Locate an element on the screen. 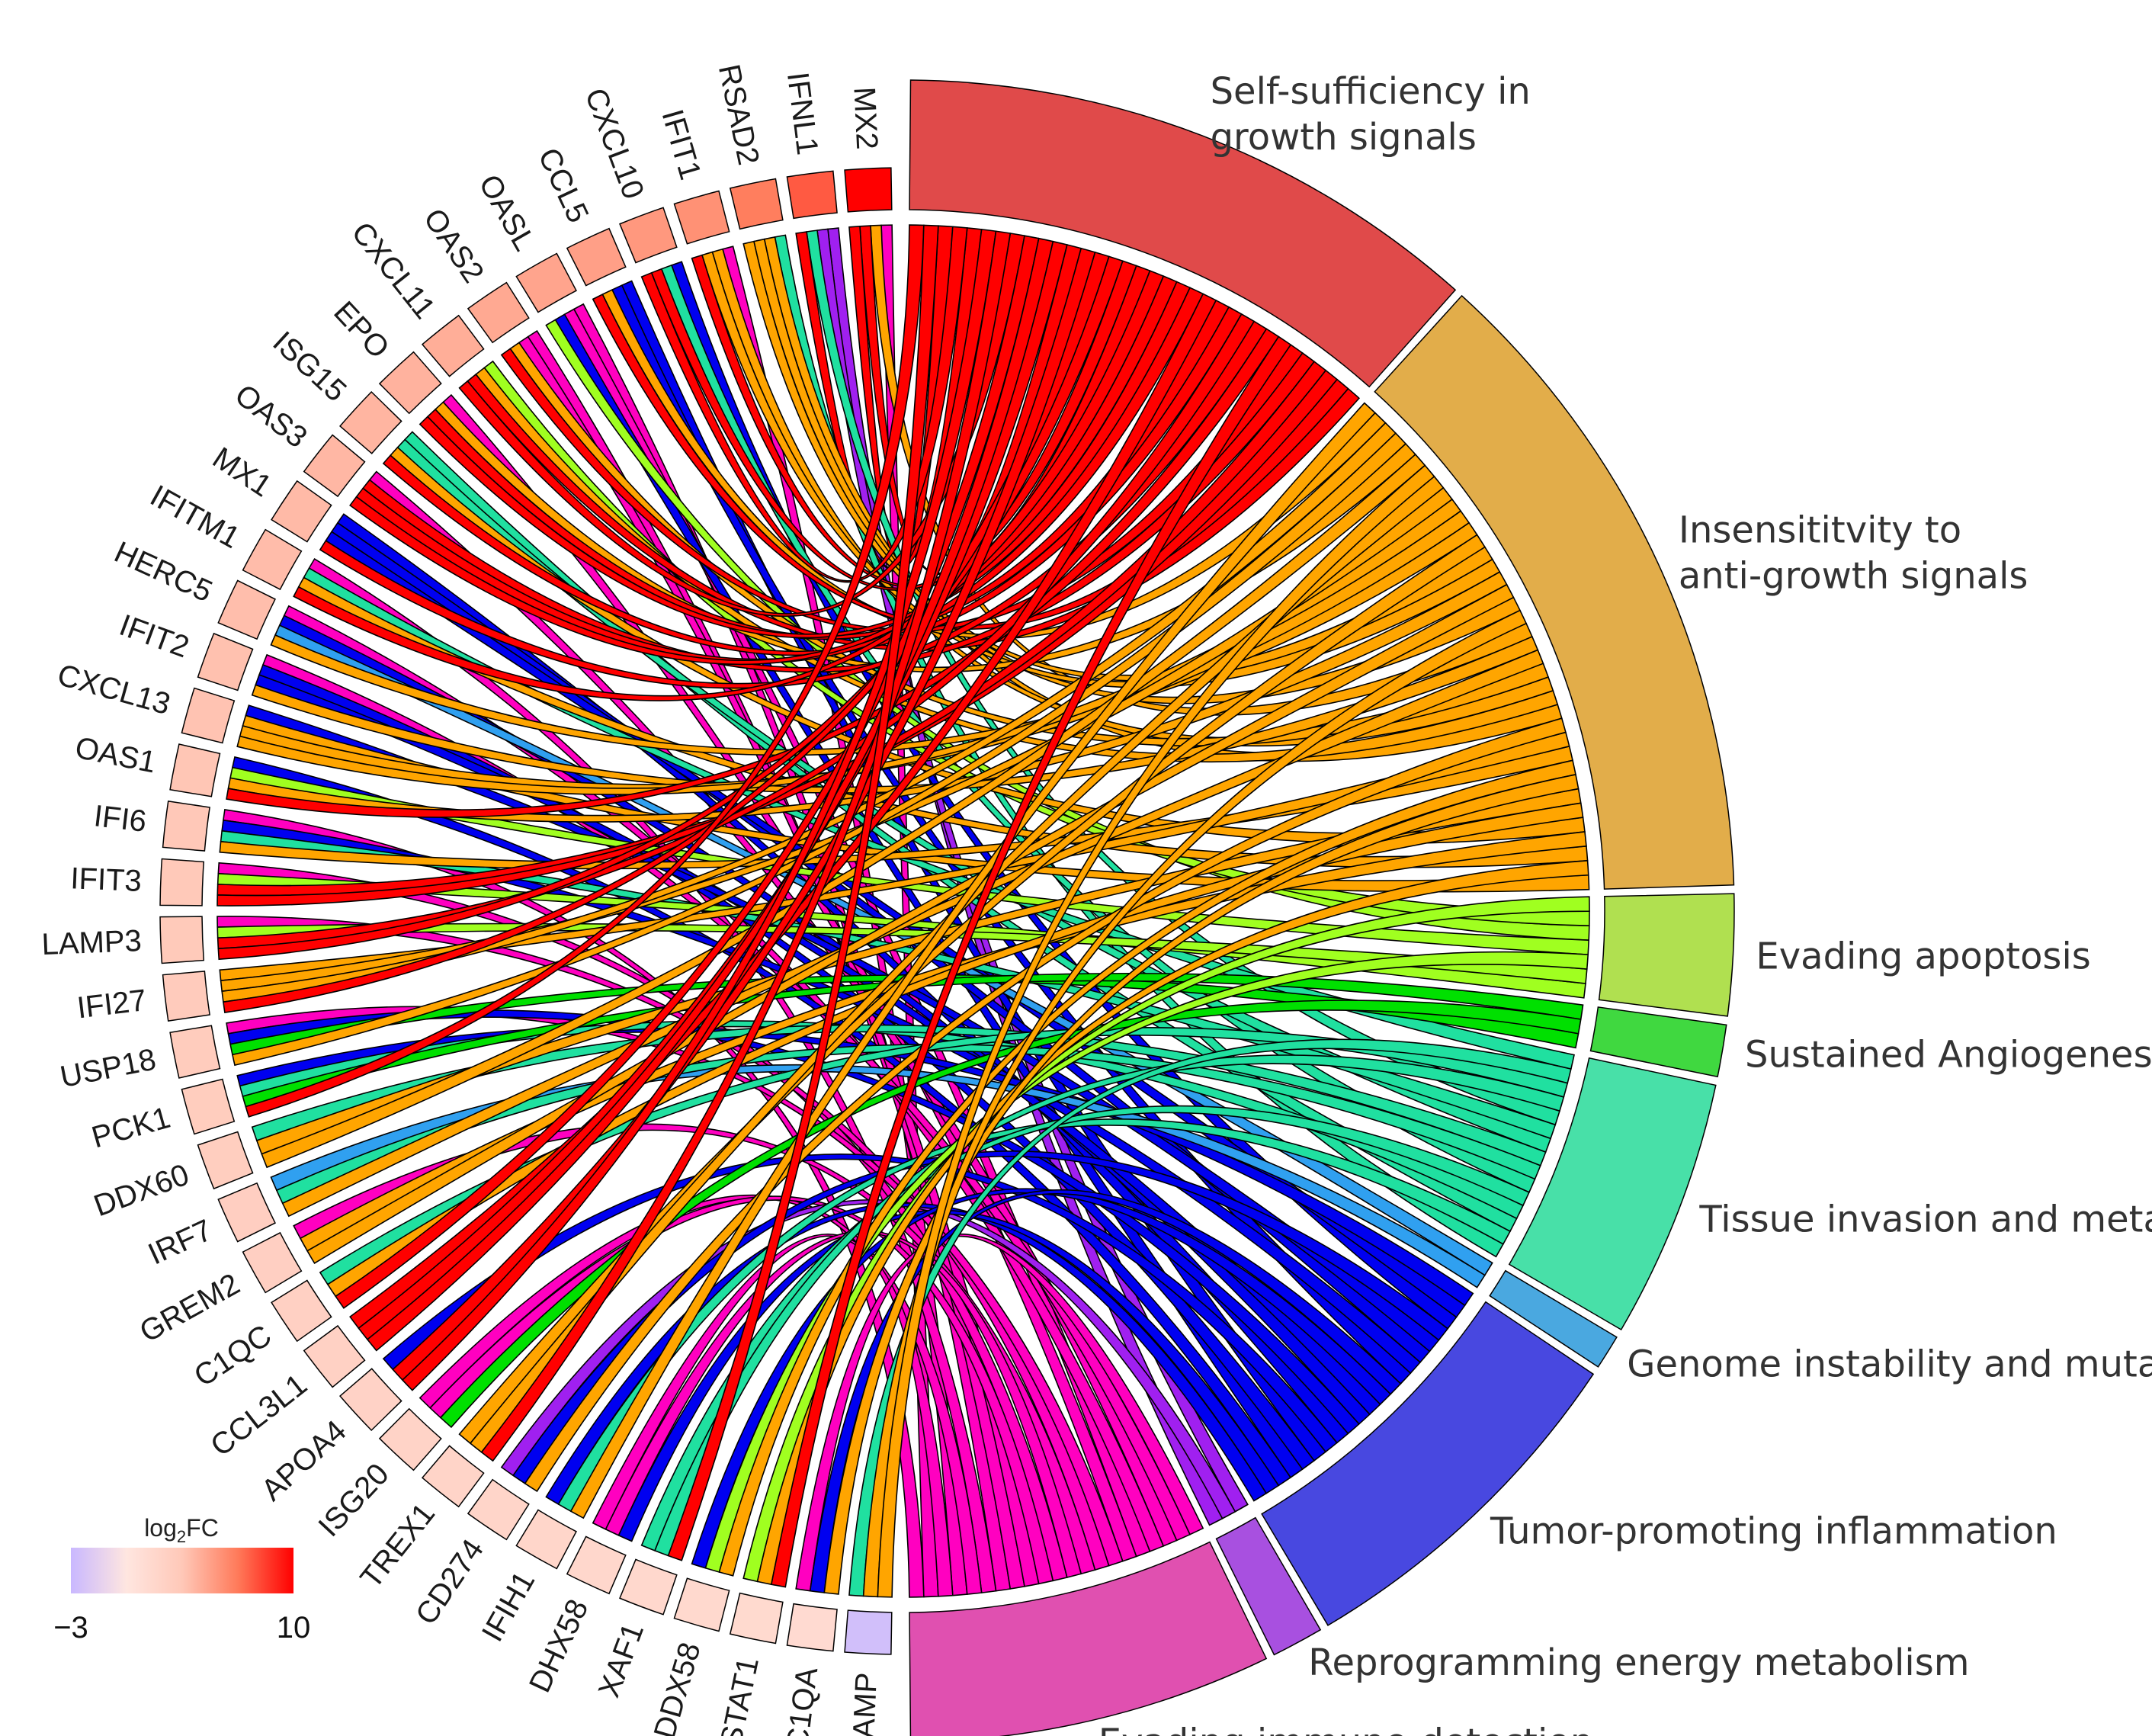 The image size is (2152, 1736). gene-sector-oasl is located at coordinates (546, 282).